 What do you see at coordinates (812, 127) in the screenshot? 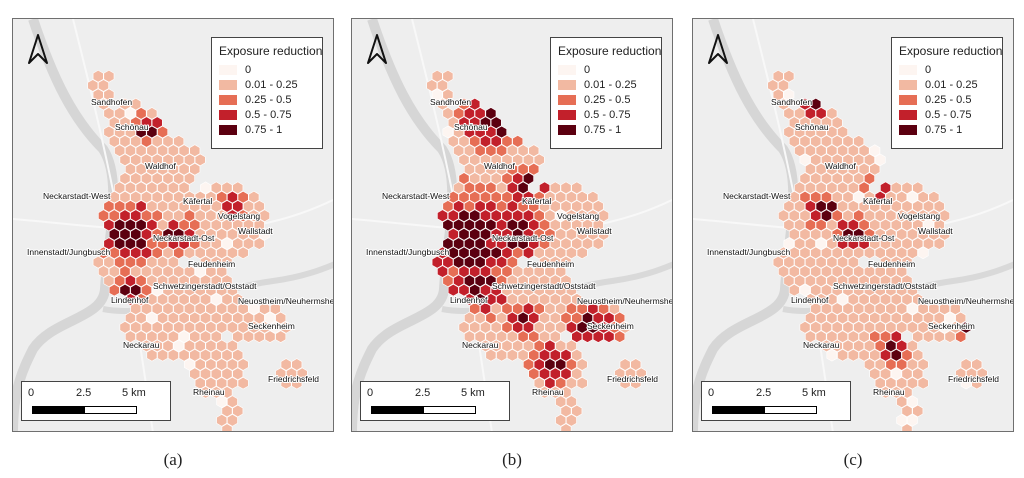
I see `place-label: Schönau` at bounding box center [812, 127].